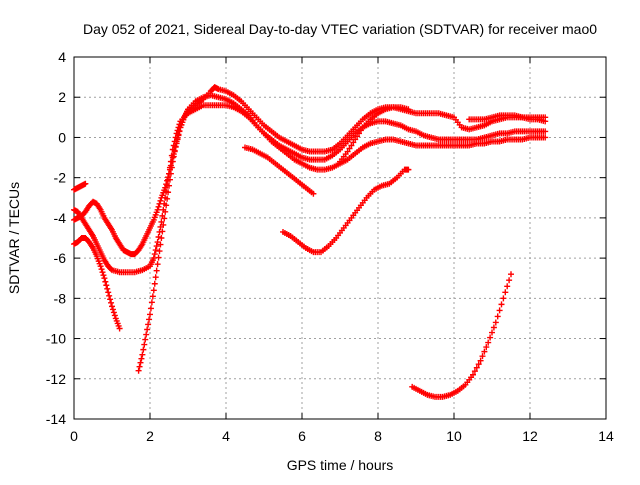 The image size is (640, 485). What do you see at coordinates (56, 339) in the screenshot?
I see `y-tick-label: -10` at bounding box center [56, 339].